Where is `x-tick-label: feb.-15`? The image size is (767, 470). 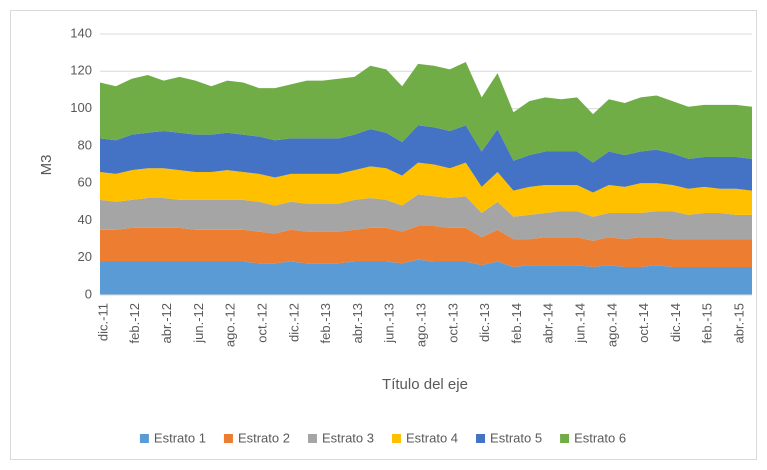
x-tick-label: feb.-15 is located at coordinates (707, 323).